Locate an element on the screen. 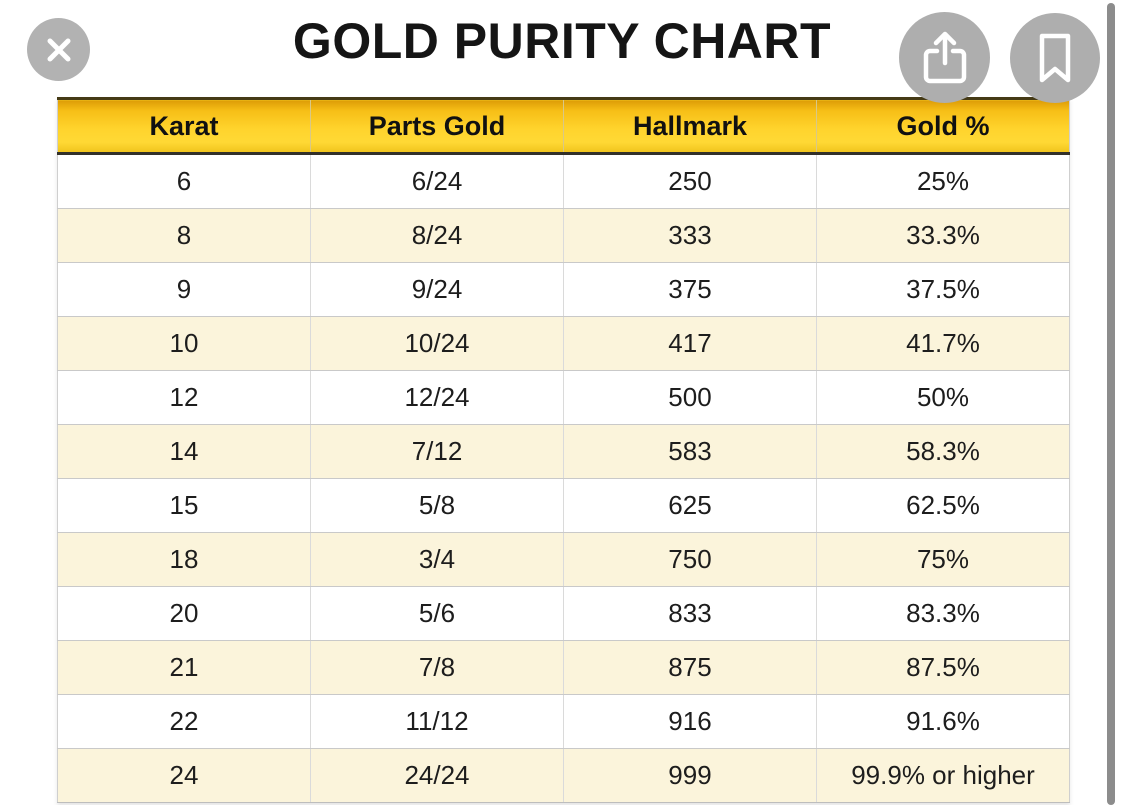  share-button is located at coordinates (944, 57).